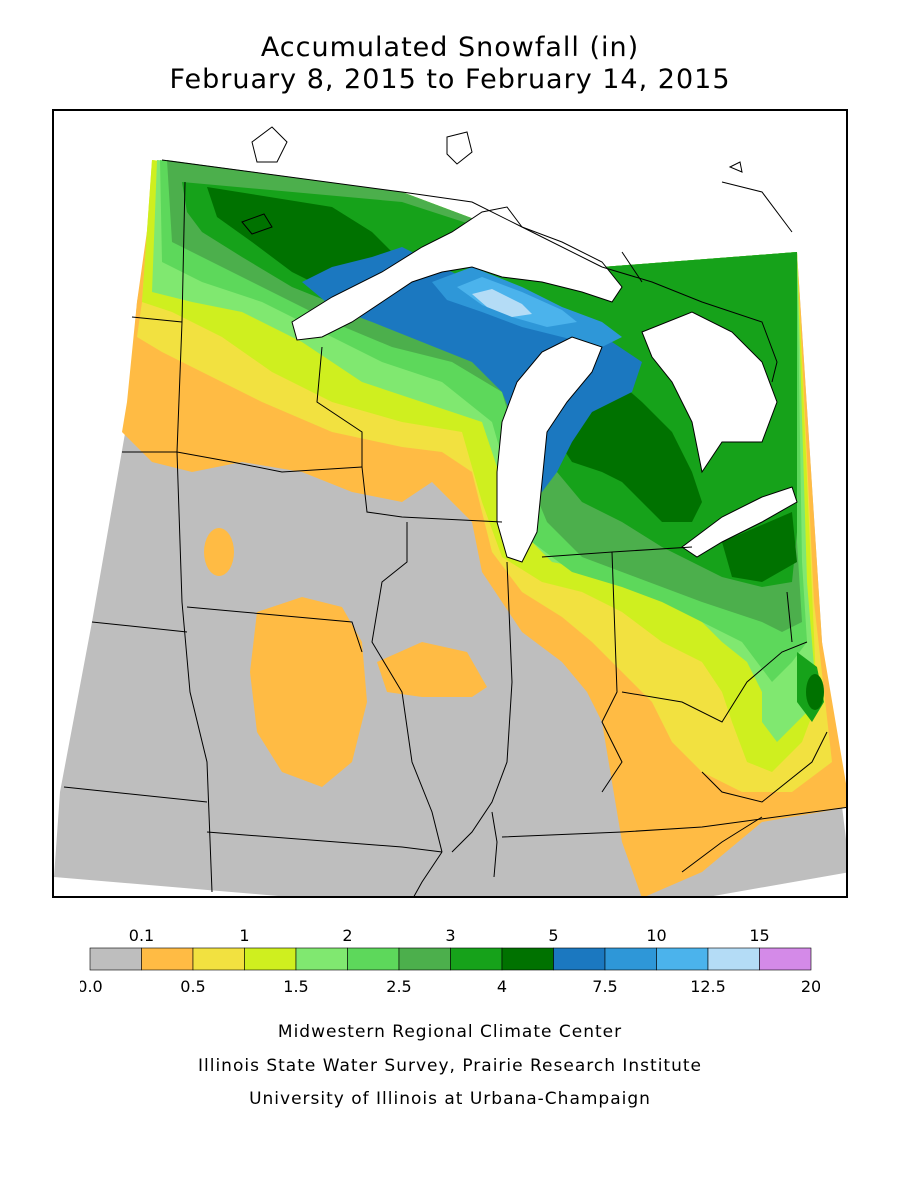  What do you see at coordinates (656, 935) in the screenshot?
I see `legend-top-label: 10` at bounding box center [656, 935].